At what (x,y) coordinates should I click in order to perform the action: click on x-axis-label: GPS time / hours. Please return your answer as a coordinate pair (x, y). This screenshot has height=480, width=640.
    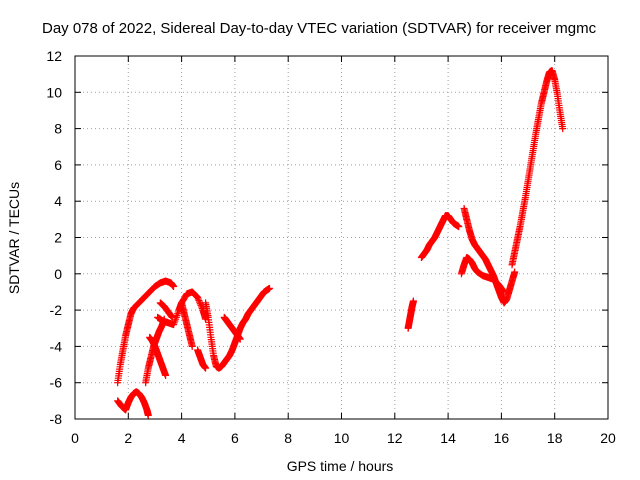
    Looking at the image, I should click on (340, 466).